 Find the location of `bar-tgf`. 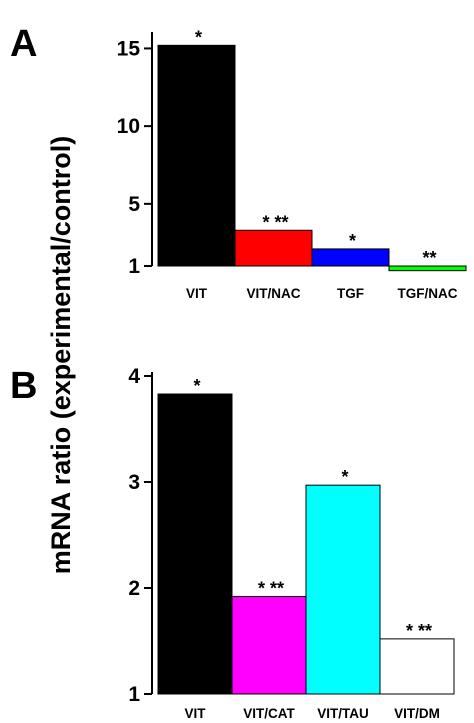

bar-tgf is located at coordinates (350, 257).